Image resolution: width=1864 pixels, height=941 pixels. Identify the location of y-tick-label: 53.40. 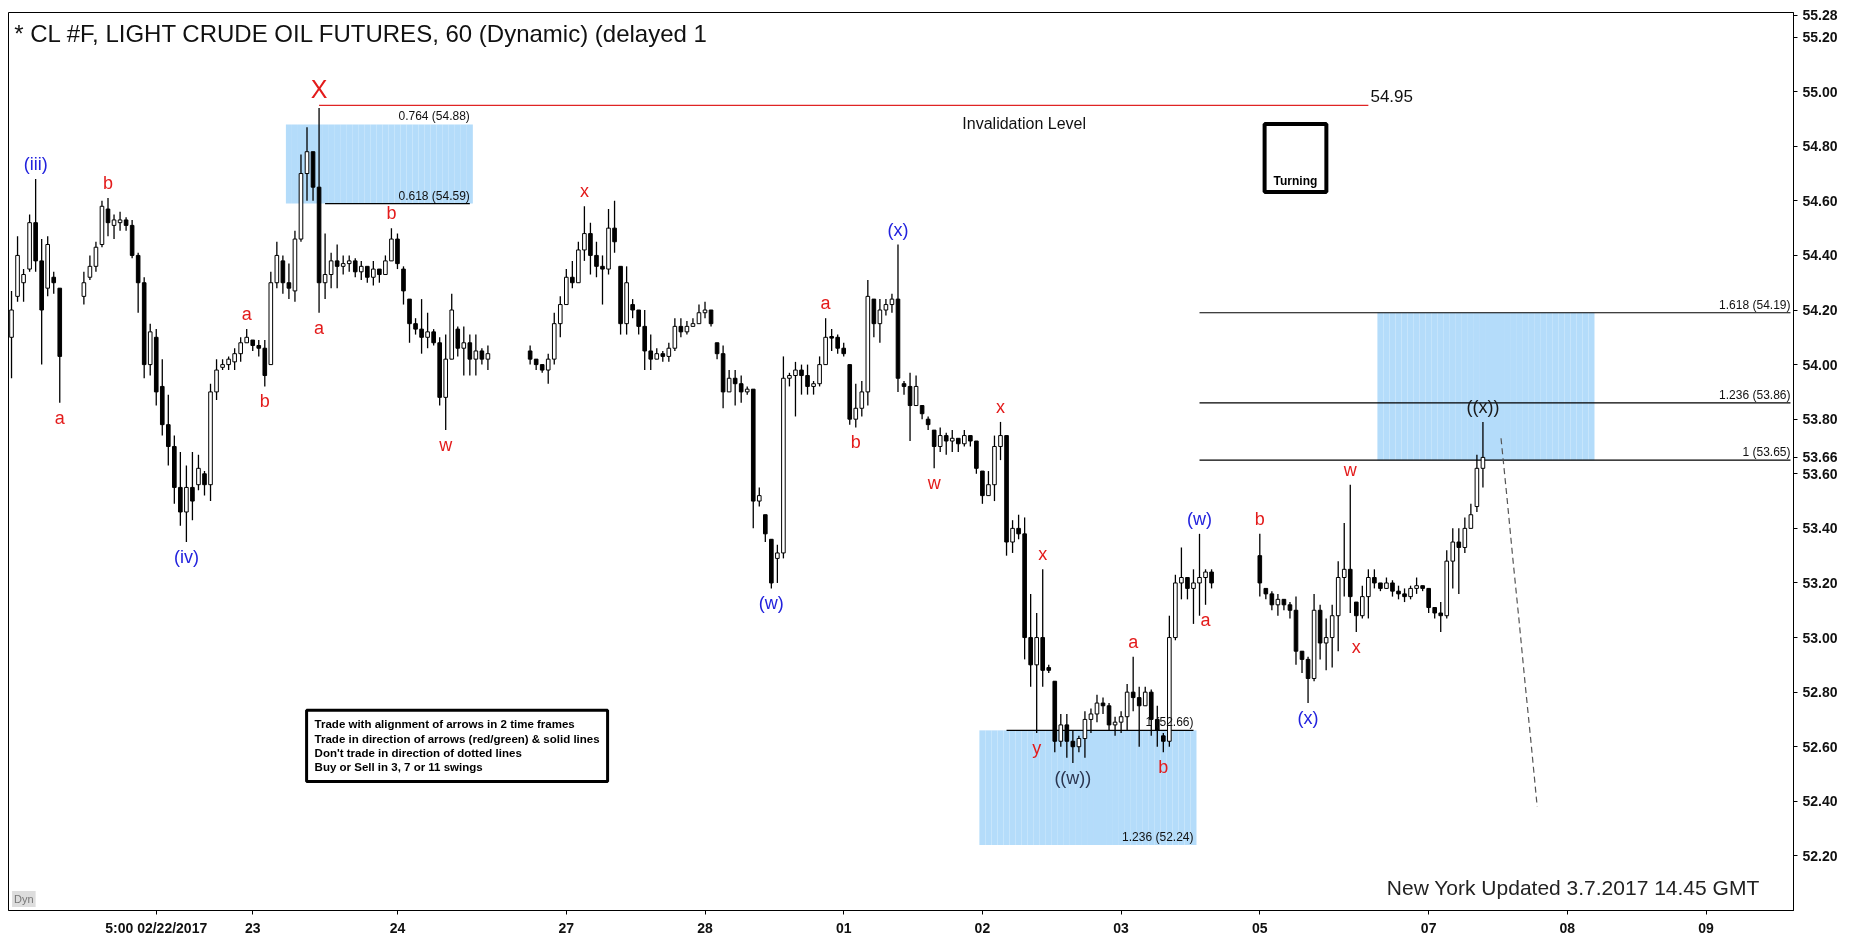
(1820, 528).